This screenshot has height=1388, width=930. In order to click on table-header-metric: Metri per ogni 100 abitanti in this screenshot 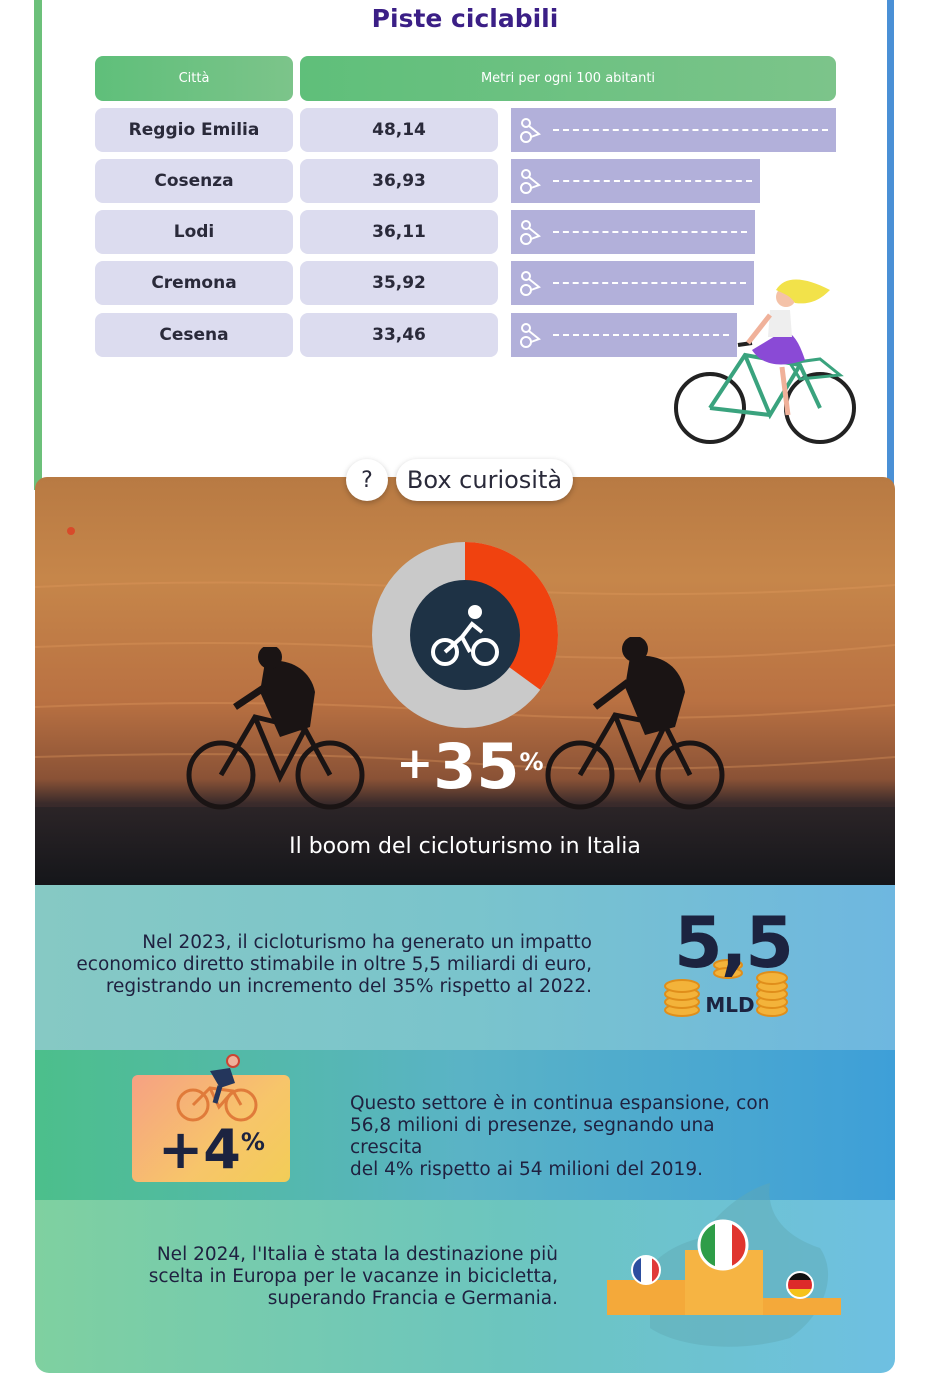, I will do `click(568, 78)`.